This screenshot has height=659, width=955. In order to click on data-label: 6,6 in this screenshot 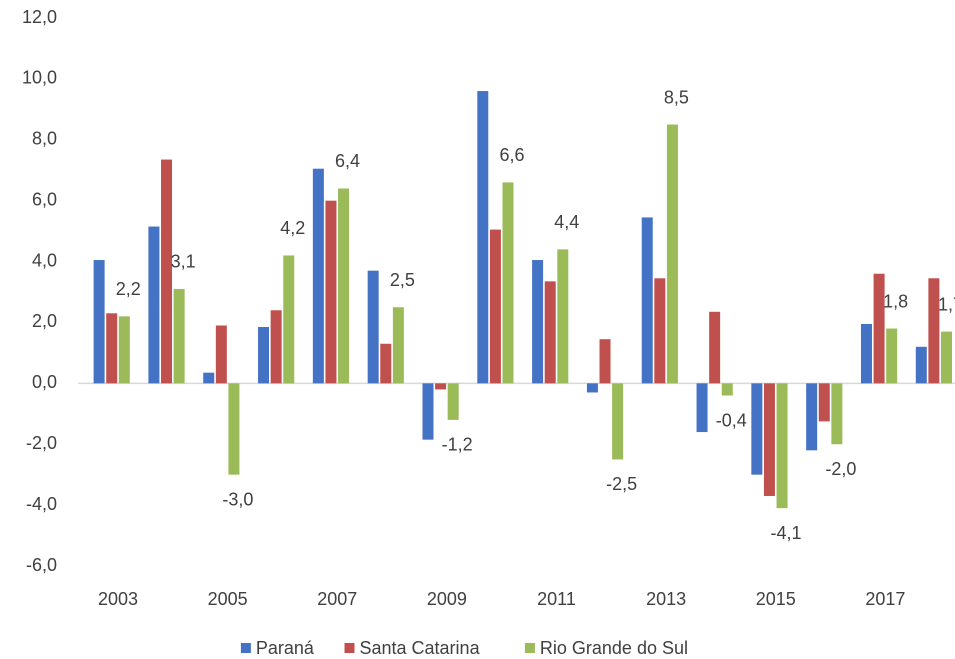, I will do `click(511, 155)`.